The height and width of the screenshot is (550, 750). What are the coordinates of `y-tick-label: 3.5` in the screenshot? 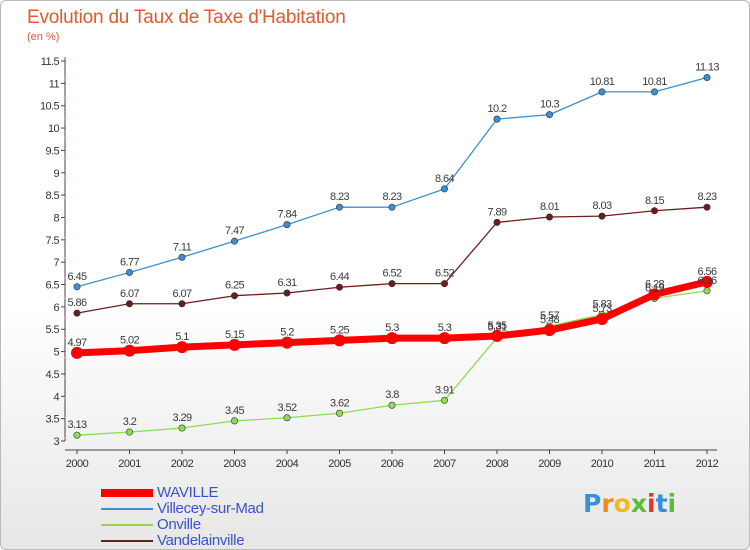 It's located at (53, 420).